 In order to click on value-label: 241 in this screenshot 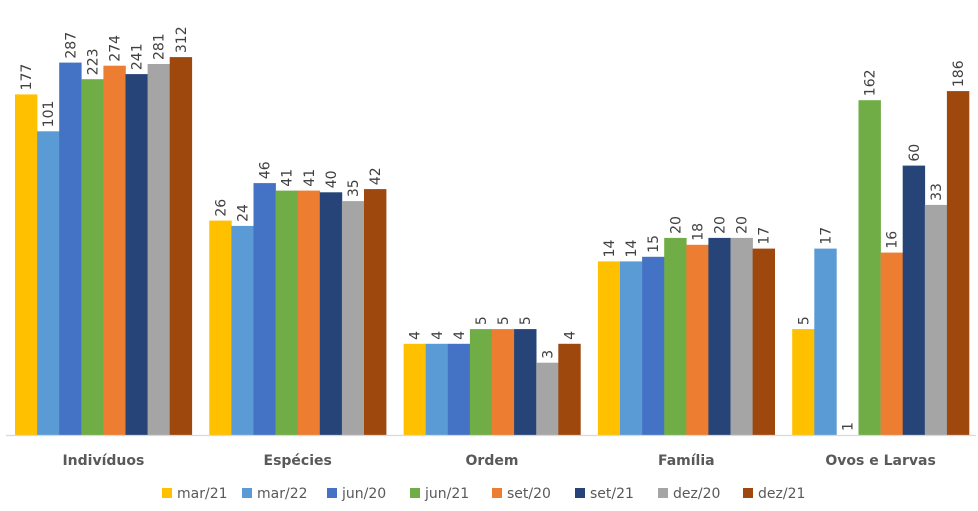, I will do `click(138, 56)`.